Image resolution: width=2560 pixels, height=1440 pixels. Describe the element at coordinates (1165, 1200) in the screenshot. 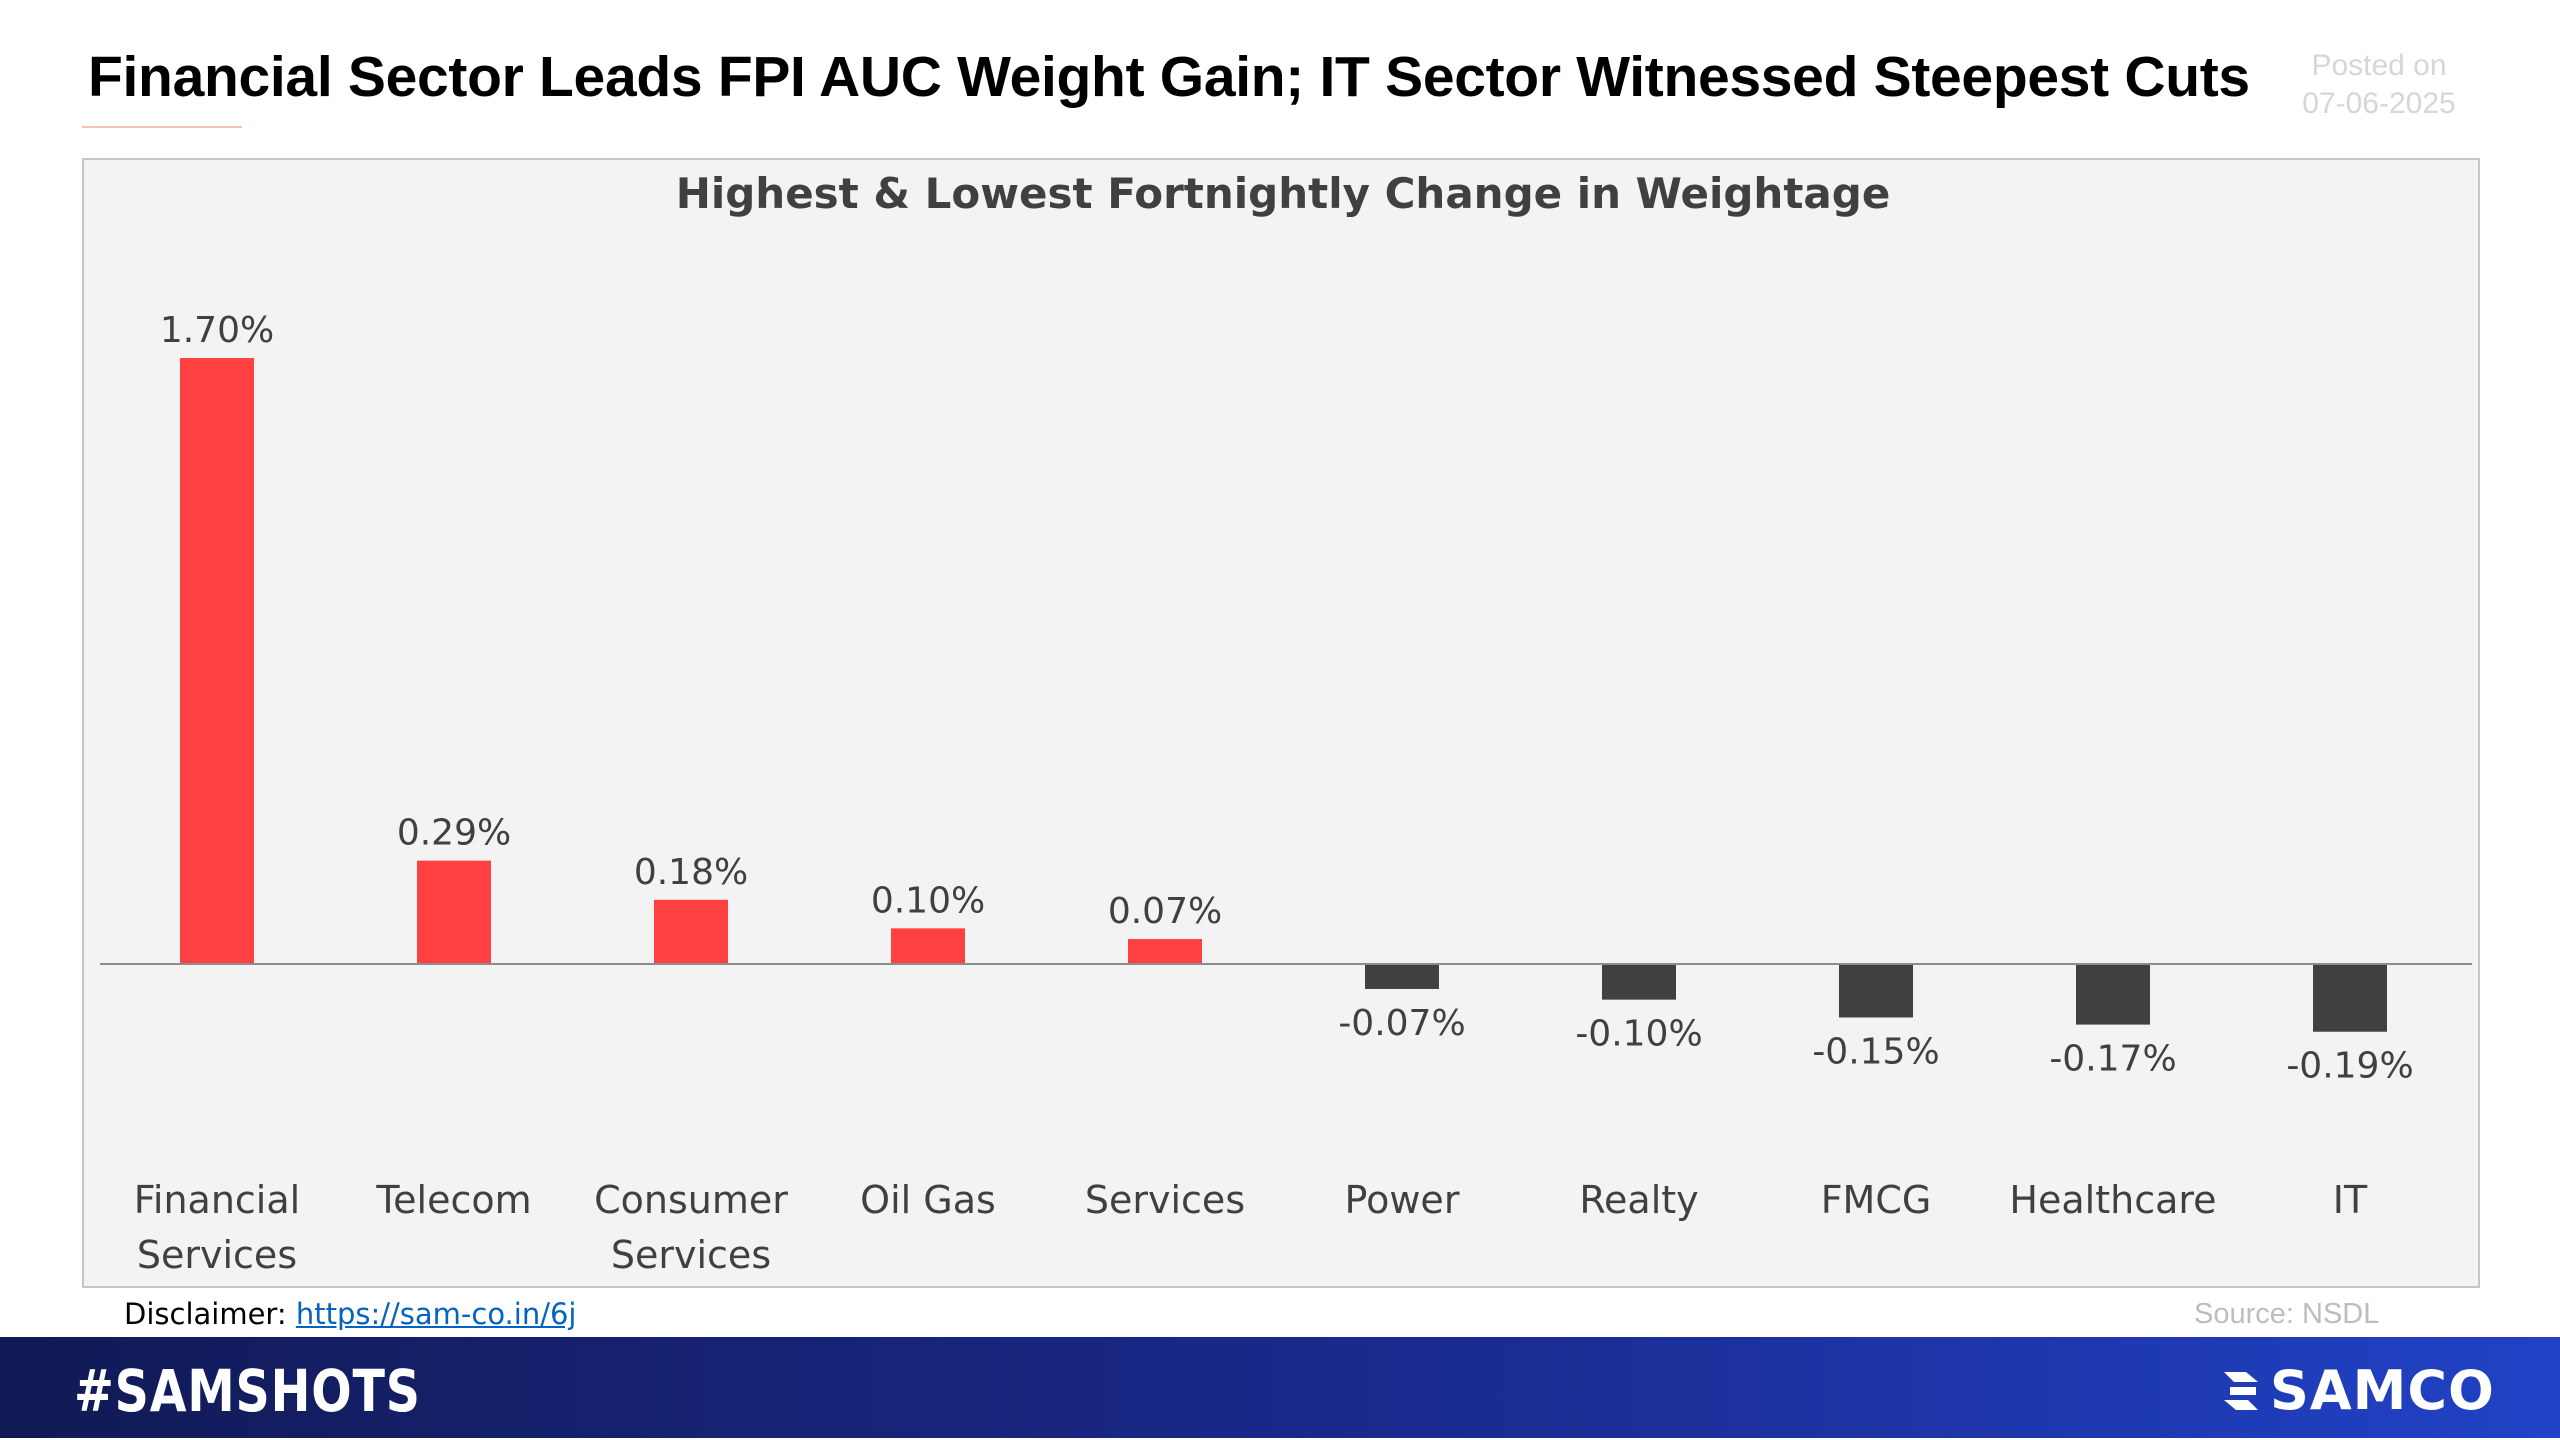

I see `category-label-4-0: Services` at that location.